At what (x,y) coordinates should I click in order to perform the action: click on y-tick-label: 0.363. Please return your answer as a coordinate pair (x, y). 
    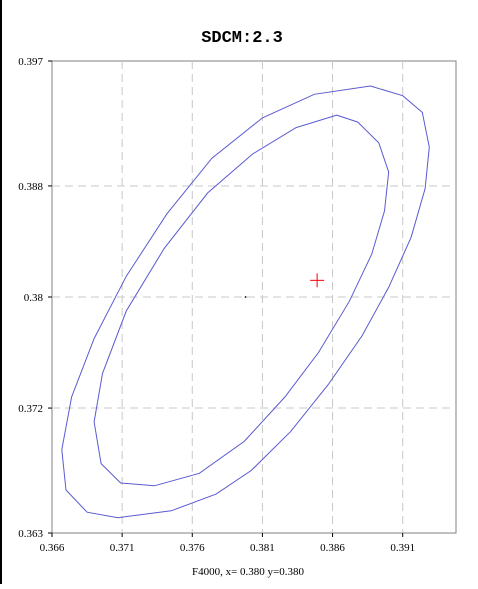
    Looking at the image, I should click on (30, 534).